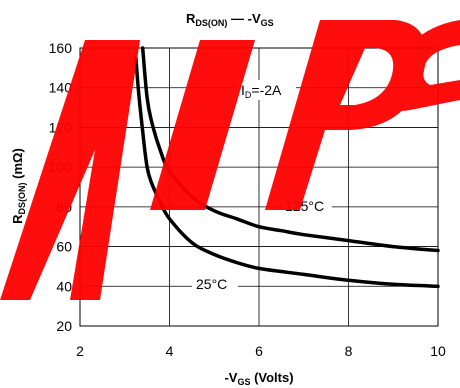 The image size is (460, 388). I want to click on x-tick-label: 4, so click(170, 351).